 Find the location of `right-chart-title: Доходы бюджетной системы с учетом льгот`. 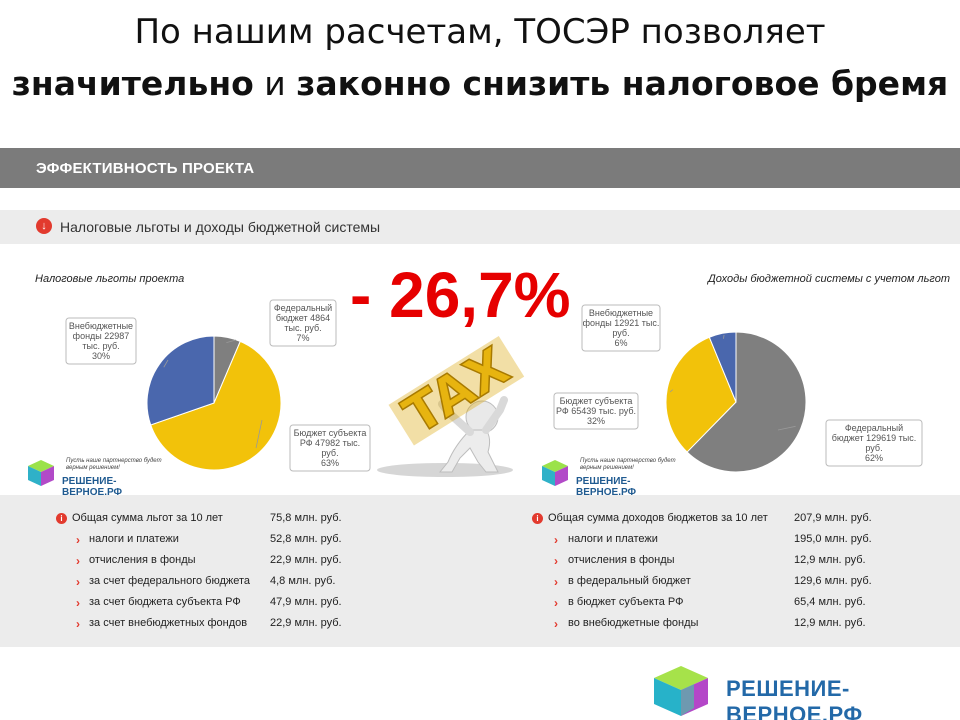

right-chart-title: Доходы бюджетной системы с учетом льгот is located at coordinates (829, 279).